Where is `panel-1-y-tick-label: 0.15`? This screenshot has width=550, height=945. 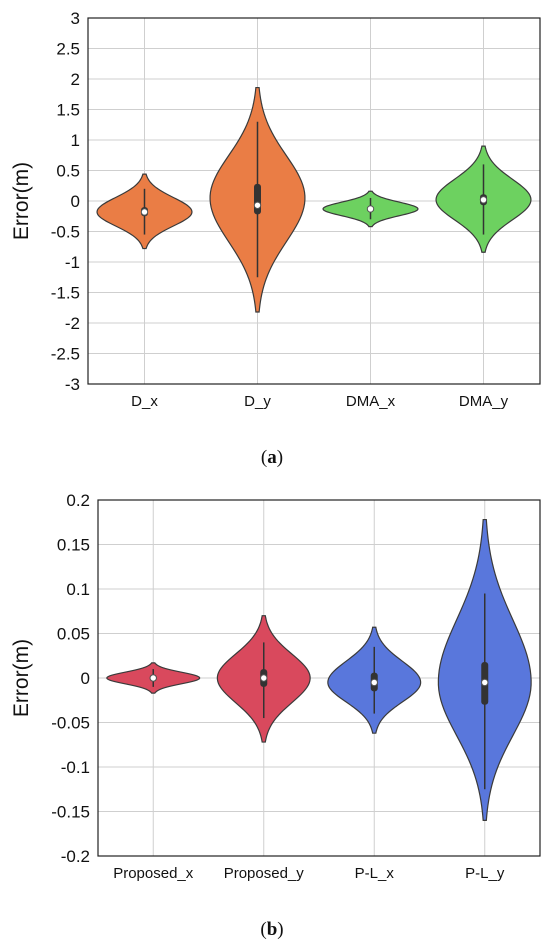
panel-1-y-tick-label: 0.15 is located at coordinates (73, 545).